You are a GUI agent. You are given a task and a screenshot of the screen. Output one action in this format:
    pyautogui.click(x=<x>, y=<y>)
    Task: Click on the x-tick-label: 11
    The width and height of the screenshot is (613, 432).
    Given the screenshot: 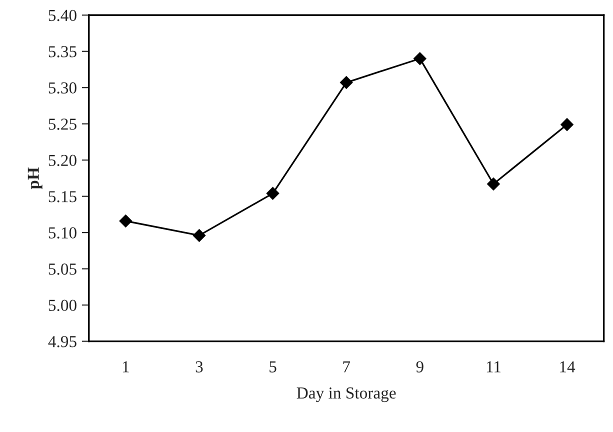 What is the action you would take?
    pyautogui.click(x=493, y=366)
    